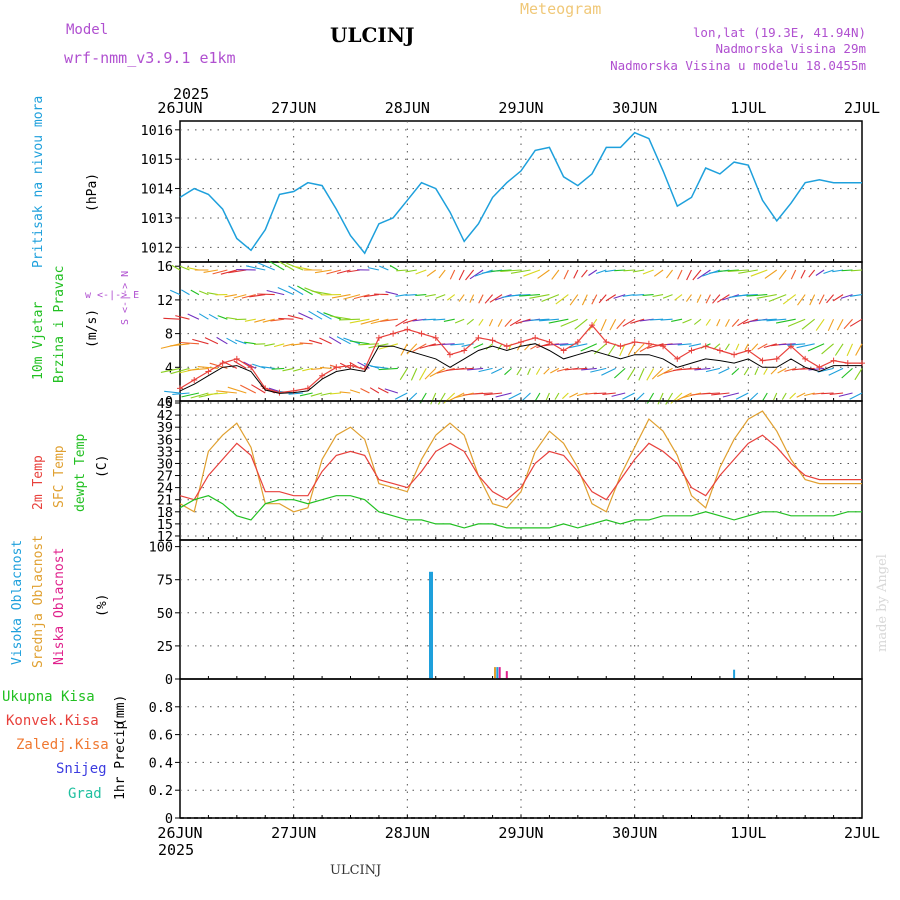 Image resolution: width=900 pixels, height=900 pixels. What do you see at coordinates (161, 763) in the screenshot?
I see `y-tick-label: 0.4` at bounding box center [161, 763].